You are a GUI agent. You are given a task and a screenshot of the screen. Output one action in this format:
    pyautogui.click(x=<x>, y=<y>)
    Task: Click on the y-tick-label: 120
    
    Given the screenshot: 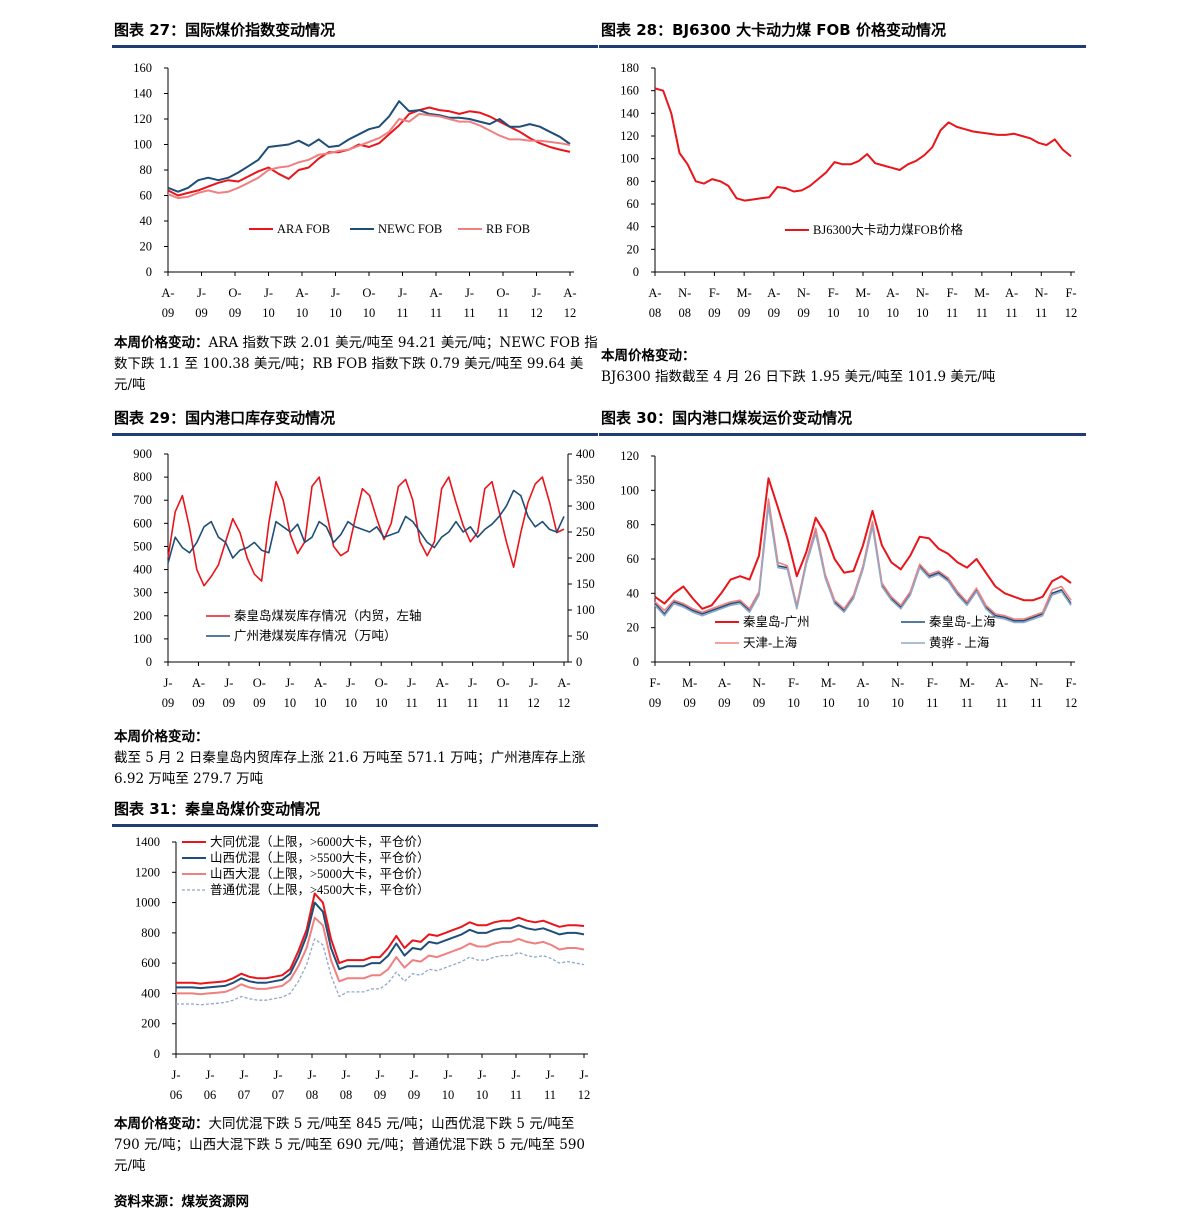 What is the action you would take?
    pyautogui.click(x=142, y=119)
    